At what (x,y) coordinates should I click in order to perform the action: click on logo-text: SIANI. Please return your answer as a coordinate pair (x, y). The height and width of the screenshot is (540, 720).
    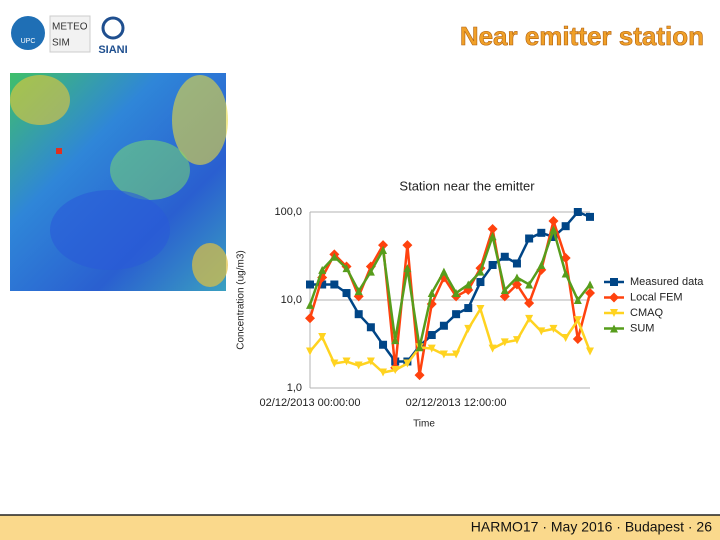
    Looking at the image, I should click on (112, 50).